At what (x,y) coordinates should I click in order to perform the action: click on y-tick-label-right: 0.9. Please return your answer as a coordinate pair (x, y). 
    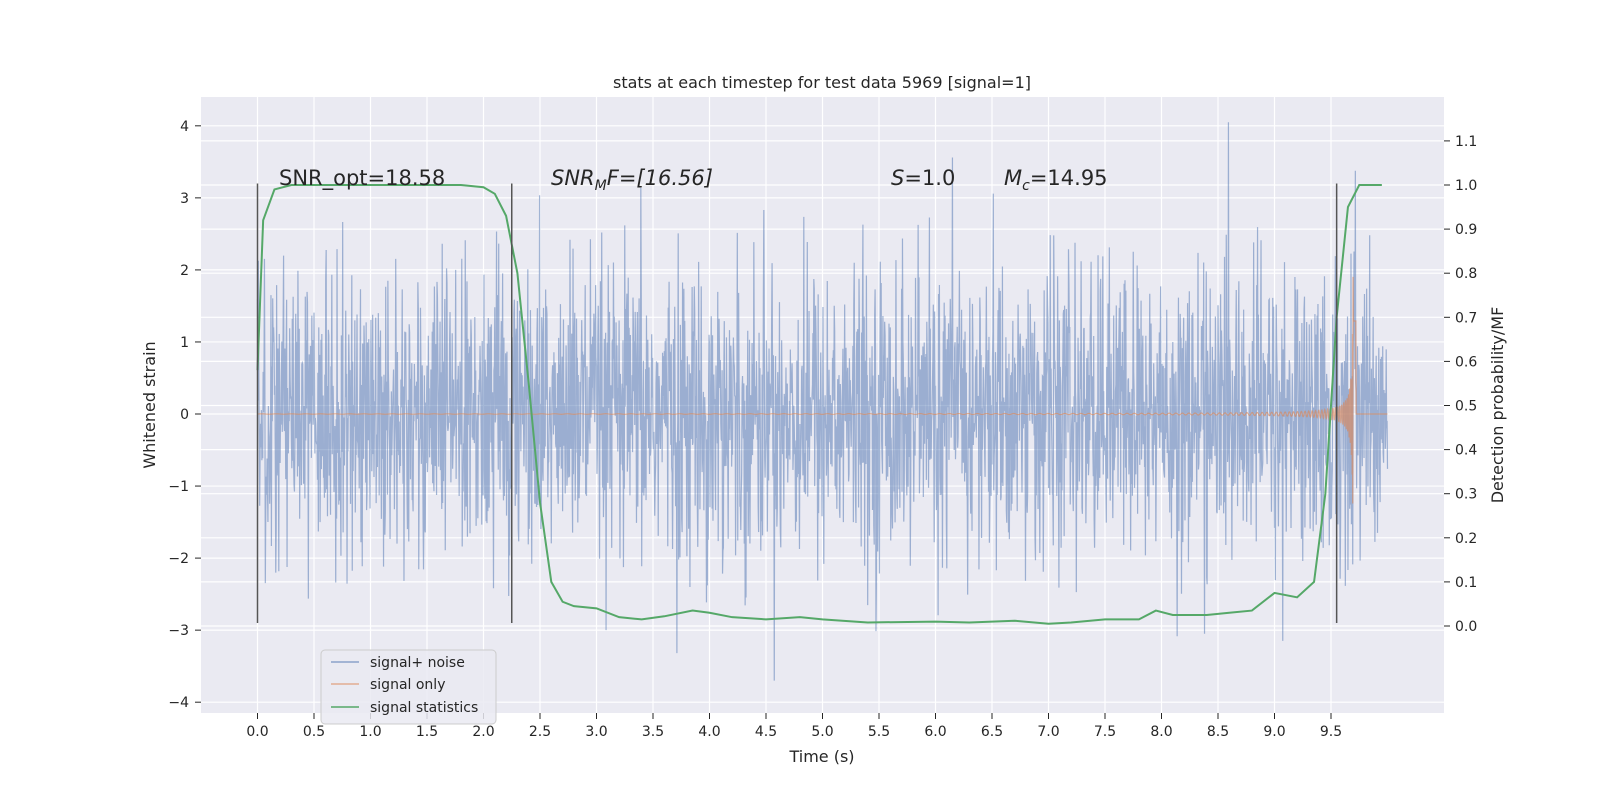
    Looking at the image, I should click on (1466, 230).